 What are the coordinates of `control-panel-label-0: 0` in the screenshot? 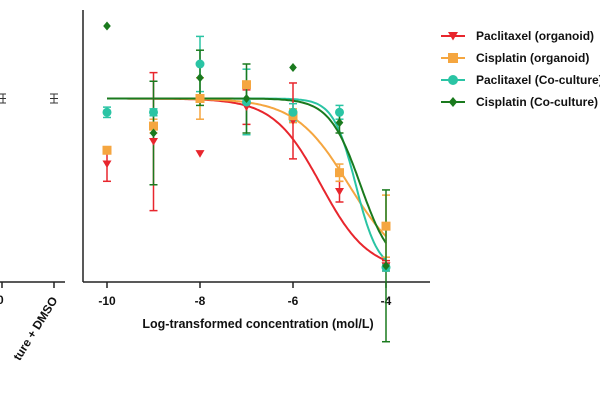 It's located at (2, 300).